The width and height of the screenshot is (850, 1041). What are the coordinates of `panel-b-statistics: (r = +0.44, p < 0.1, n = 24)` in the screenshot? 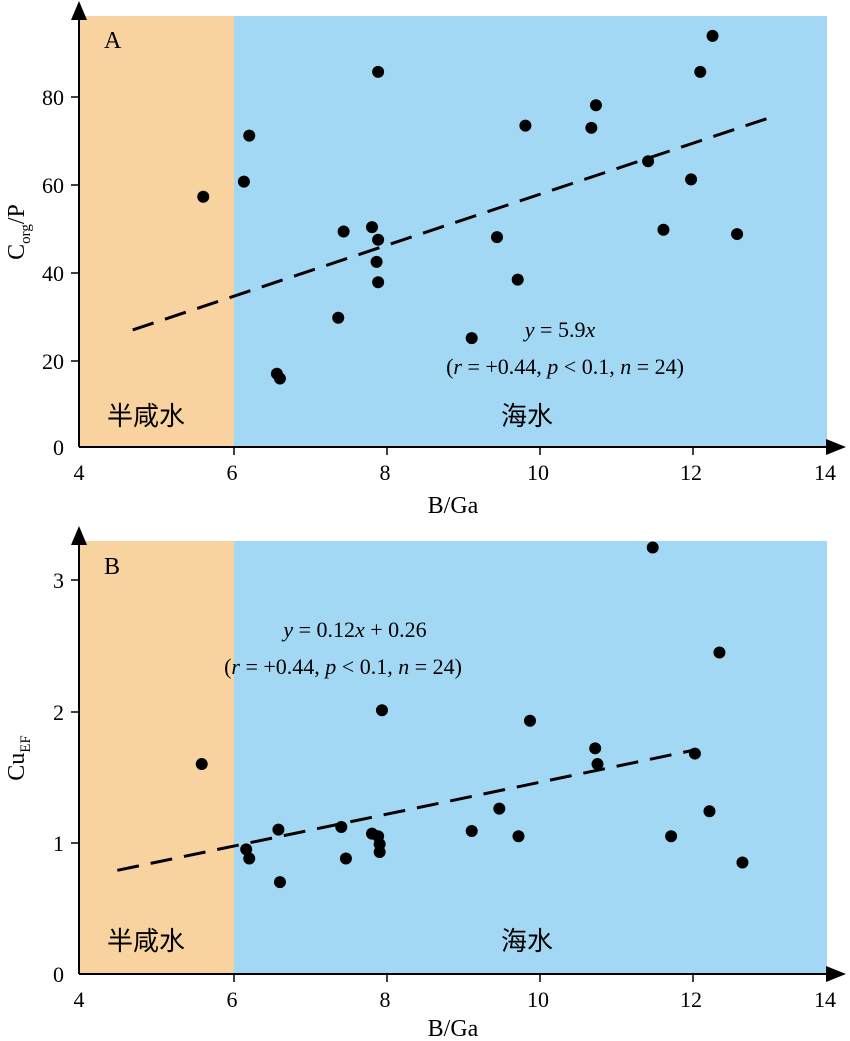 It's located at (343, 666).